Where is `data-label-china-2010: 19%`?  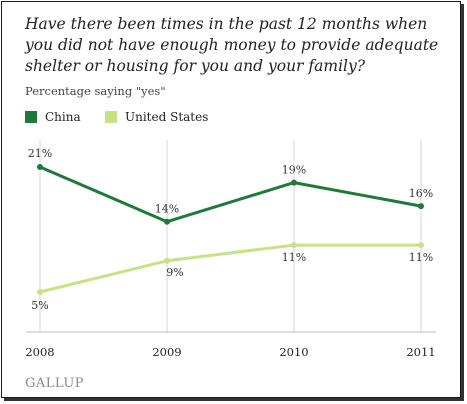 data-label-china-2010: 19% is located at coordinates (294, 170).